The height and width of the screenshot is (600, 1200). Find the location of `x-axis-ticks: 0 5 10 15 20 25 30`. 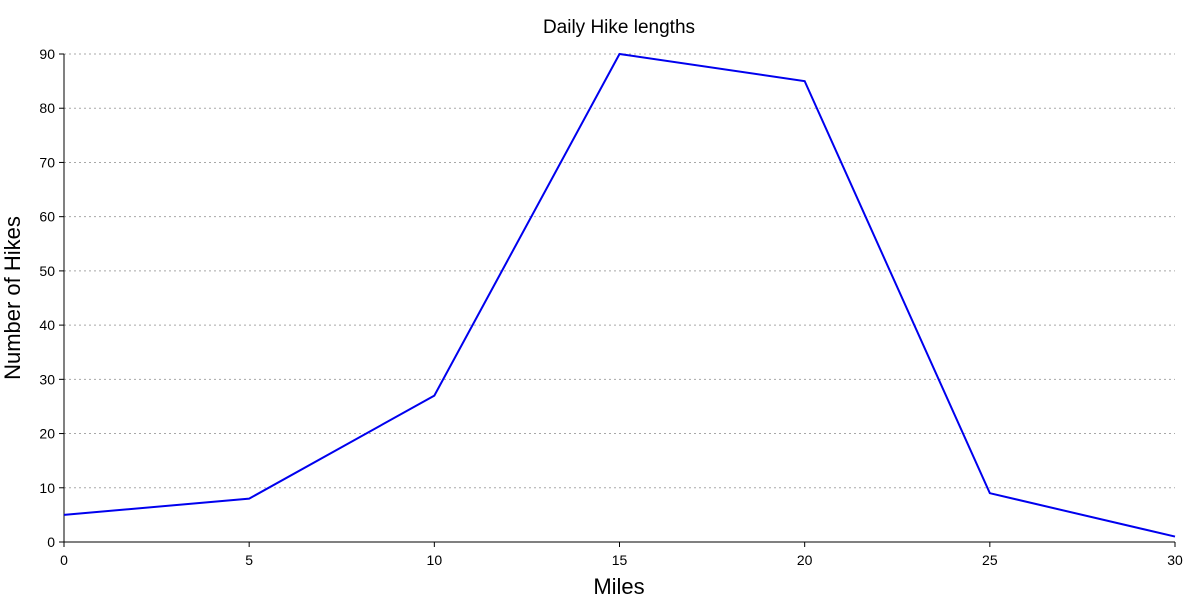

x-axis-ticks: 0 5 10 15 20 25 30 is located at coordinates (621, 555).